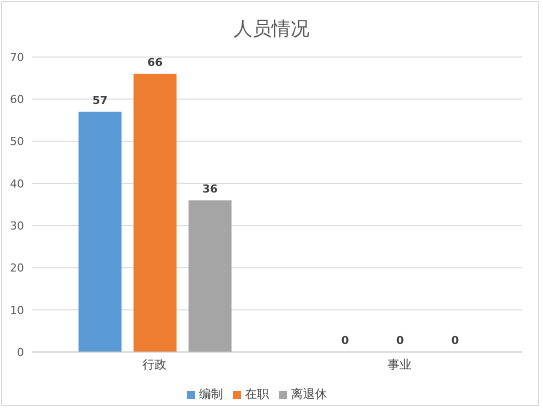  What do you see at coordinates (20, 352) in the screenshot?
I see `y-tick-label: 0` at bounding box center [20, 352].